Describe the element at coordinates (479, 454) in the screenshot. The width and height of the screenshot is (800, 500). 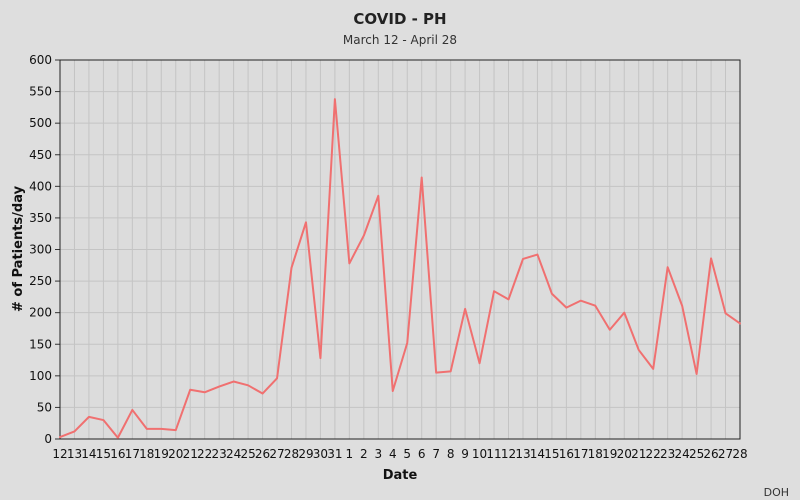
I see `x-tick-label: 10` at that location.